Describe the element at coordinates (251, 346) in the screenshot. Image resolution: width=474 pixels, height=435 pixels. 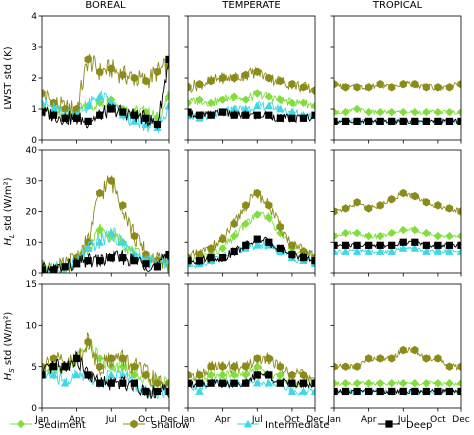
I see `panel-frame` at that location.